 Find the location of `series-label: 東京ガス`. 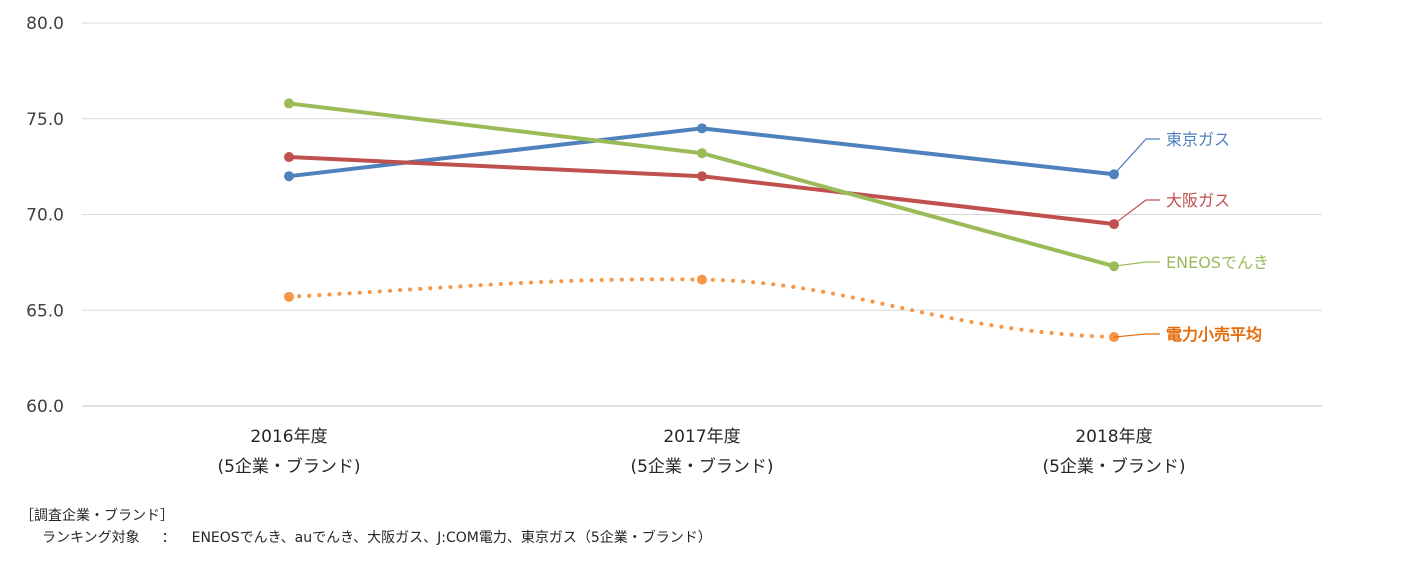

series-label: 東京ガス is located at coordinates (1198, 139).